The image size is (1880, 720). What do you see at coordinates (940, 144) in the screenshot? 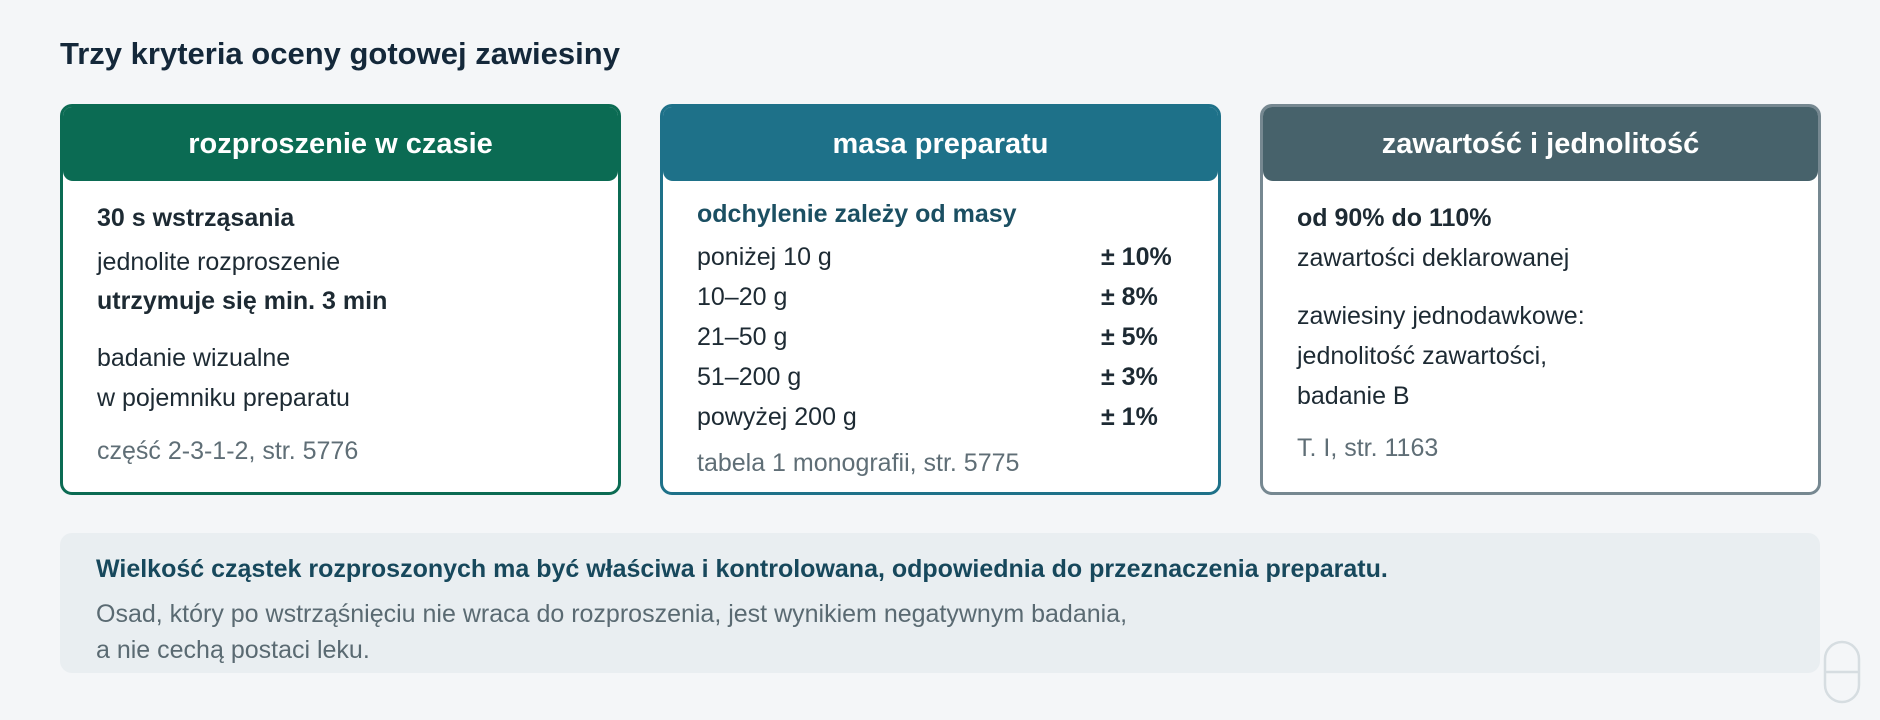
I see `card-header: masa preparatu` at bounding box center [940, 144].